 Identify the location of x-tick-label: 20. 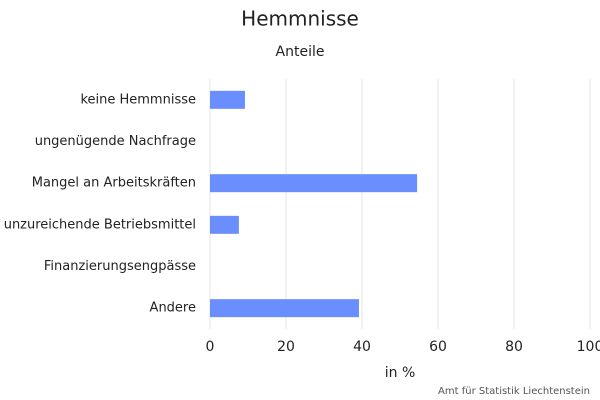
(286, 347).